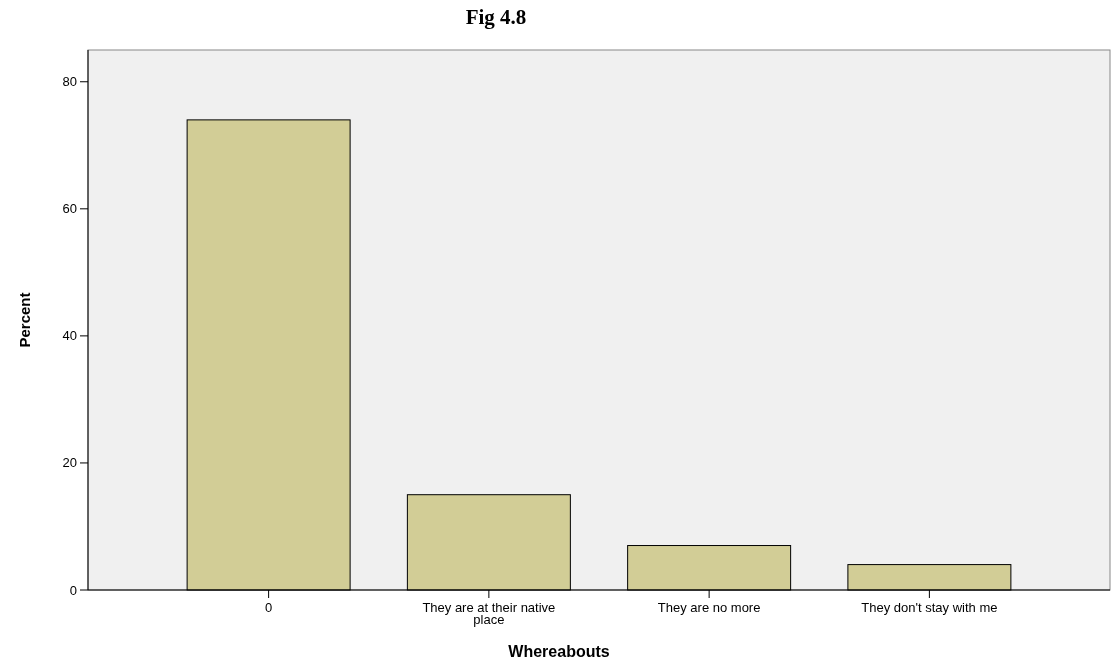 The height and width of the screenshot is (667, 1112). Describe the element at coordinates (929, 607) in the screenshot. I see `x-tick-label: They don't stay with me` at that location.